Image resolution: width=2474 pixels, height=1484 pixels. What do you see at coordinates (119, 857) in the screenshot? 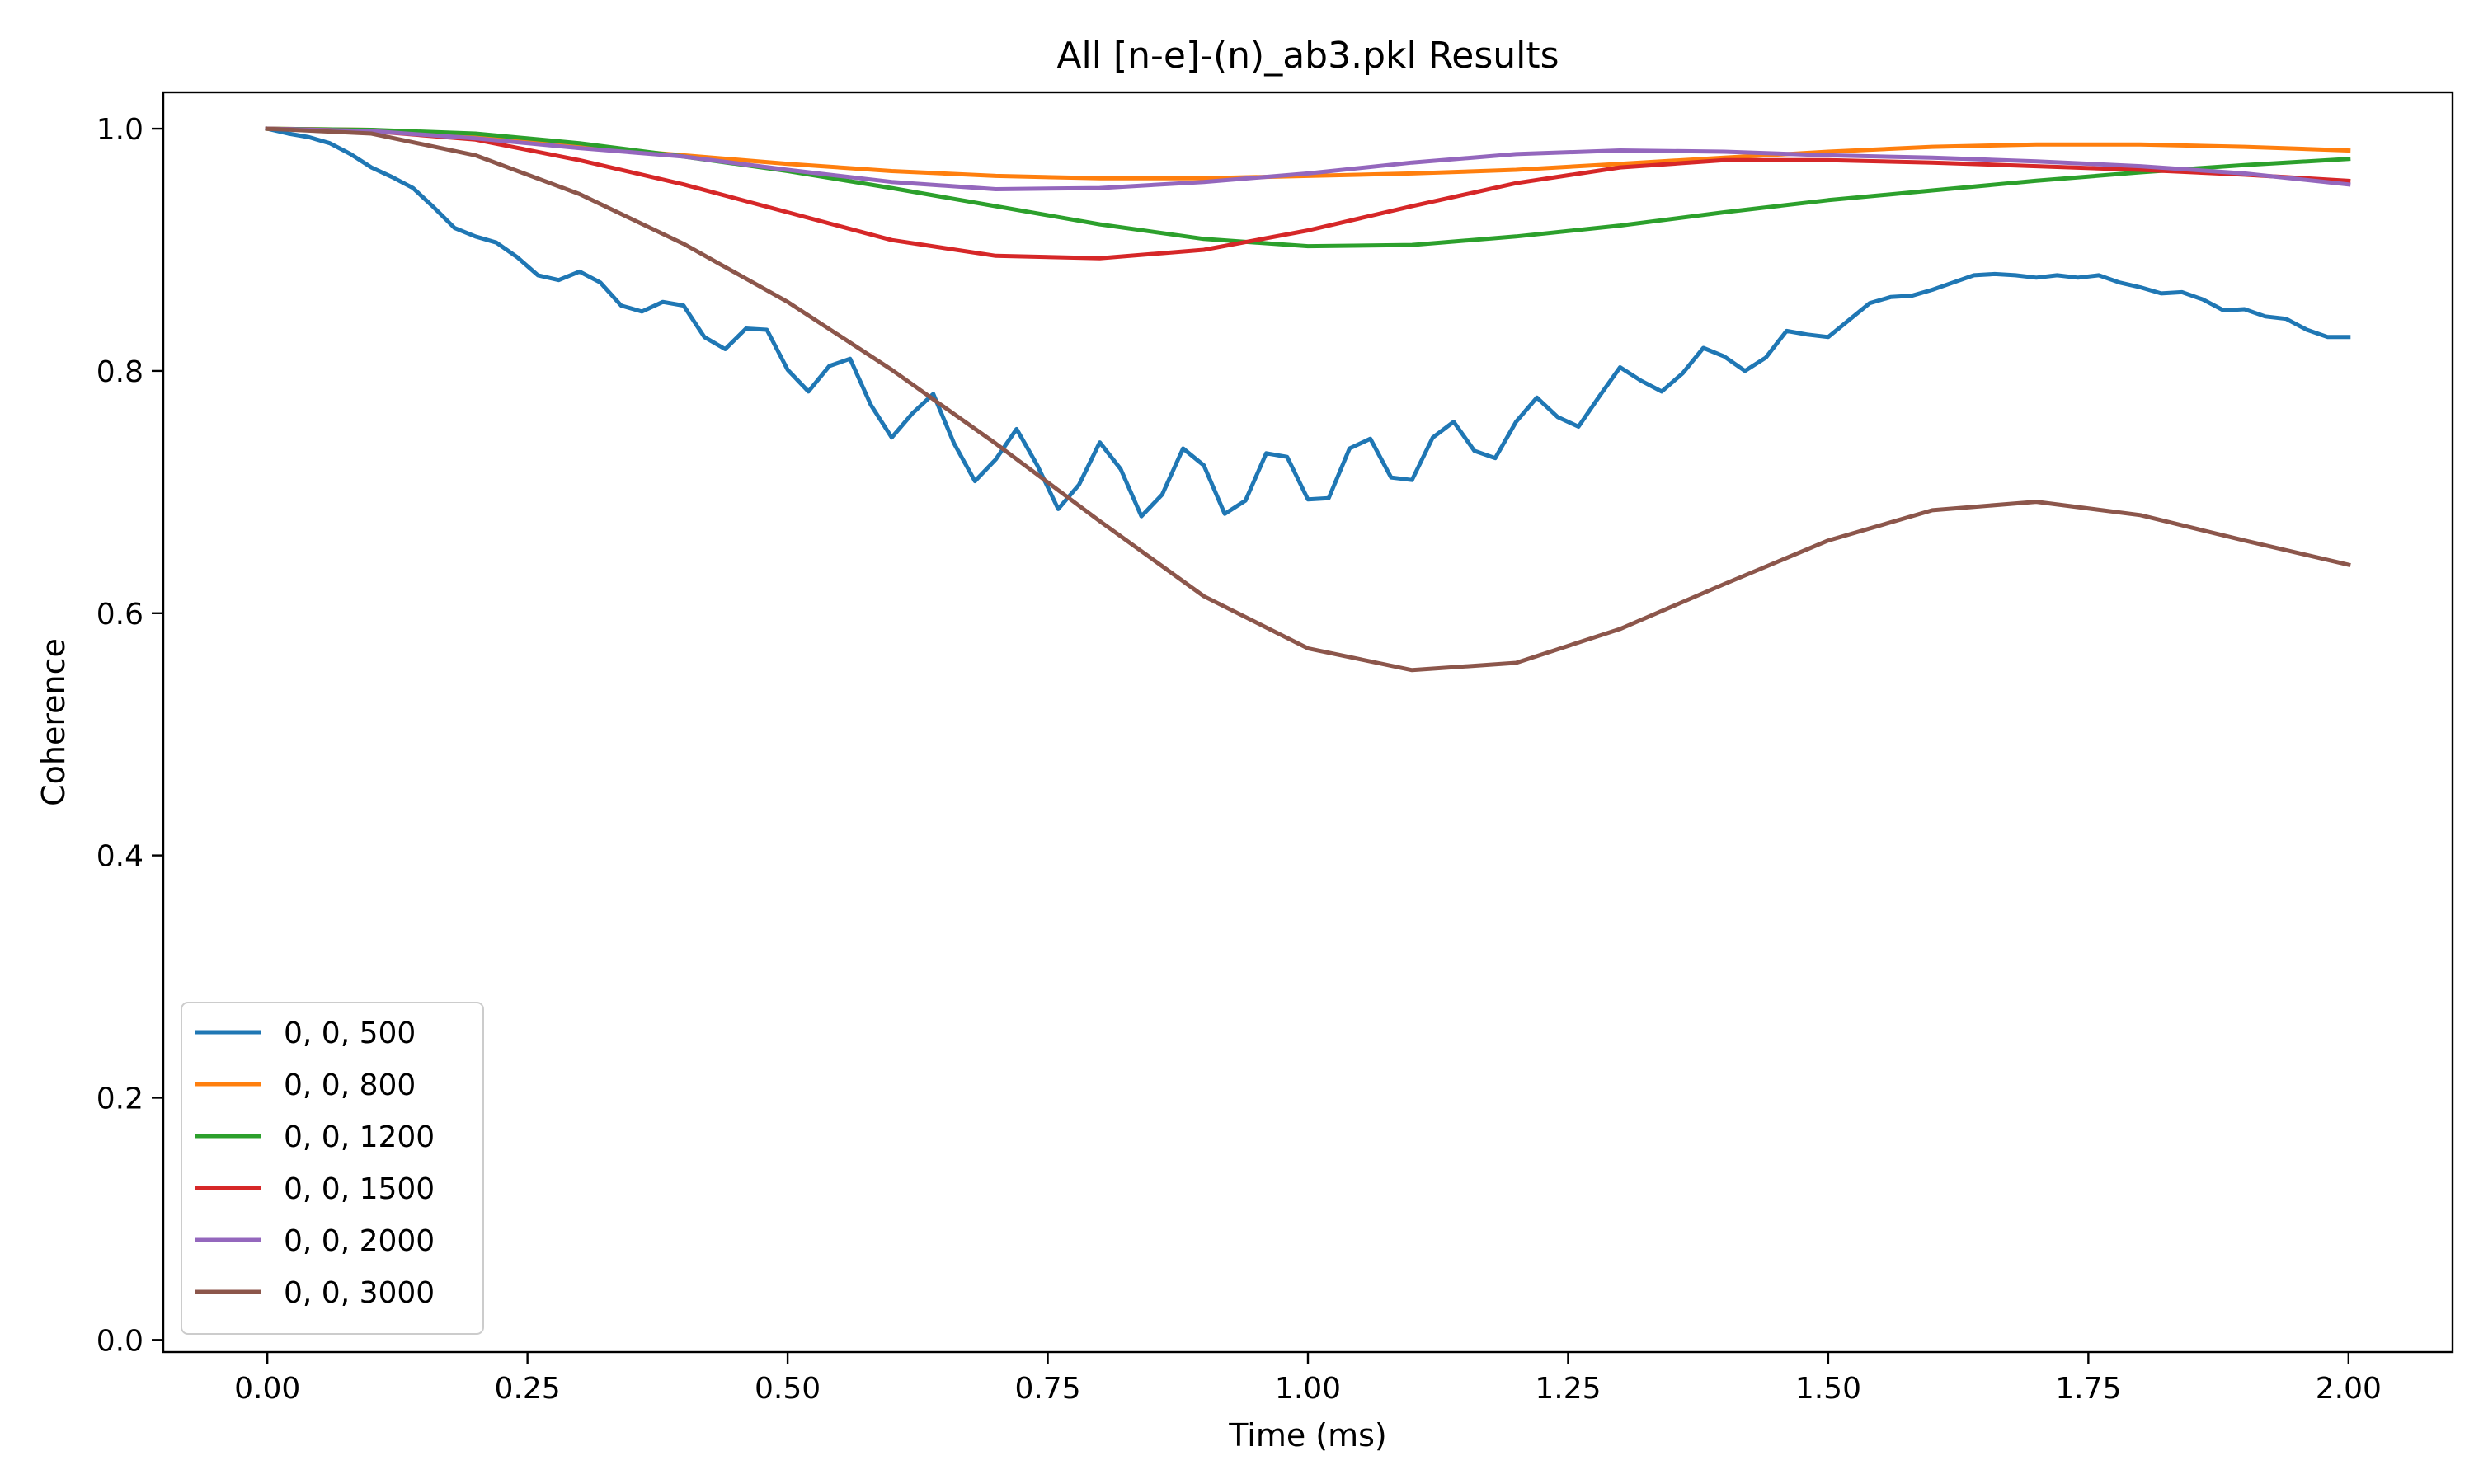
I see `y-tick-label: 0.4` at bounding box center [119, 857].